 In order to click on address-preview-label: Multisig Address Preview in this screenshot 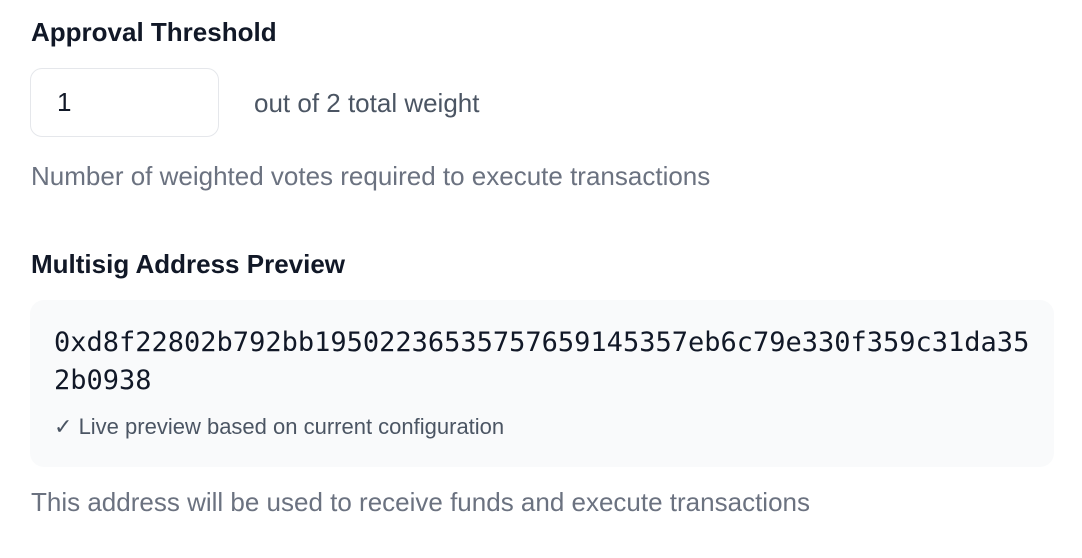, I will do `click(188, 264)`.